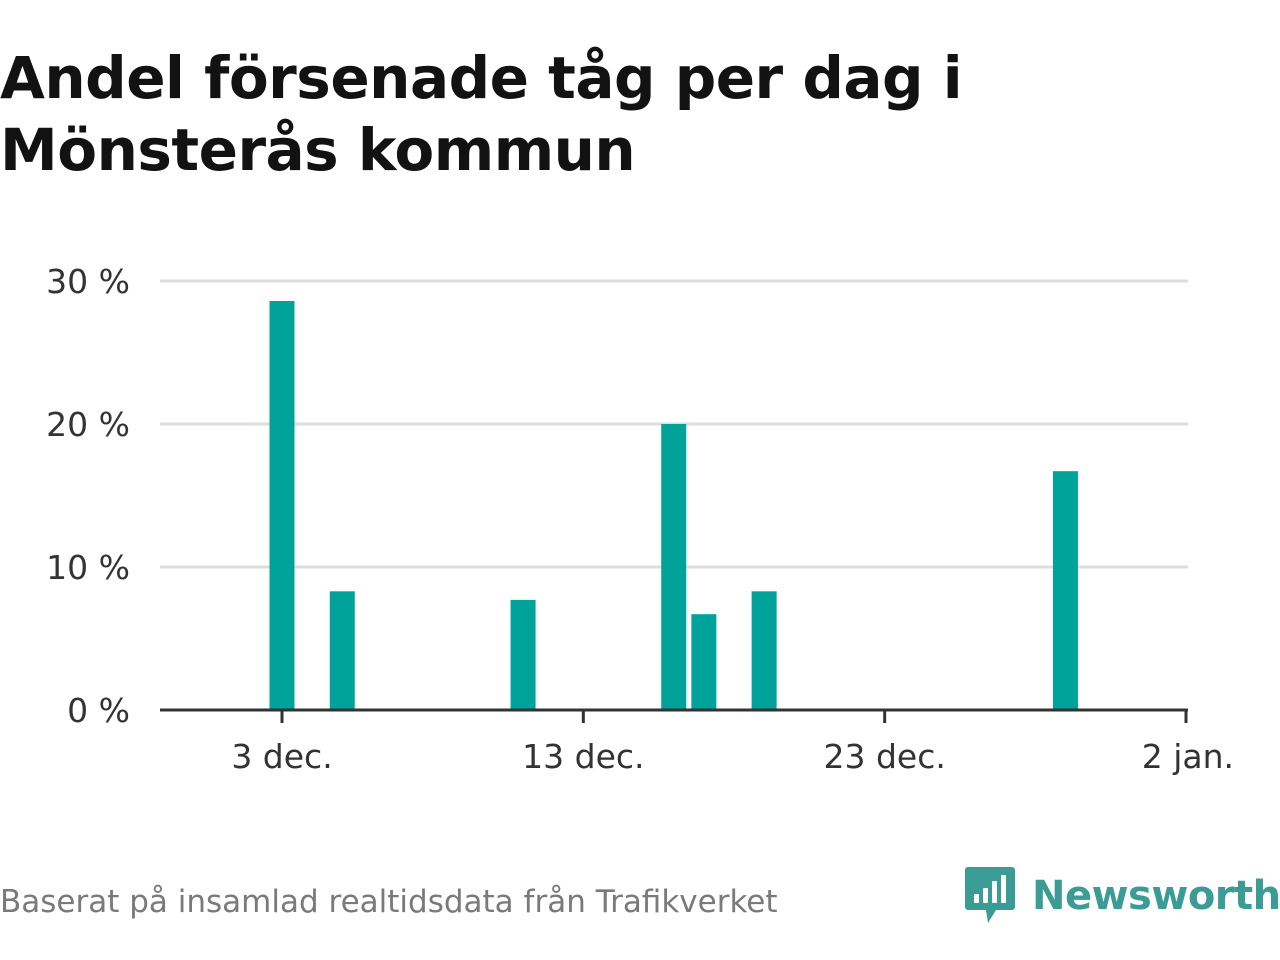 The height and width of the screenshot is (960, 1280). I want to click on y-tick-label: 30 %, so click(88, 281).